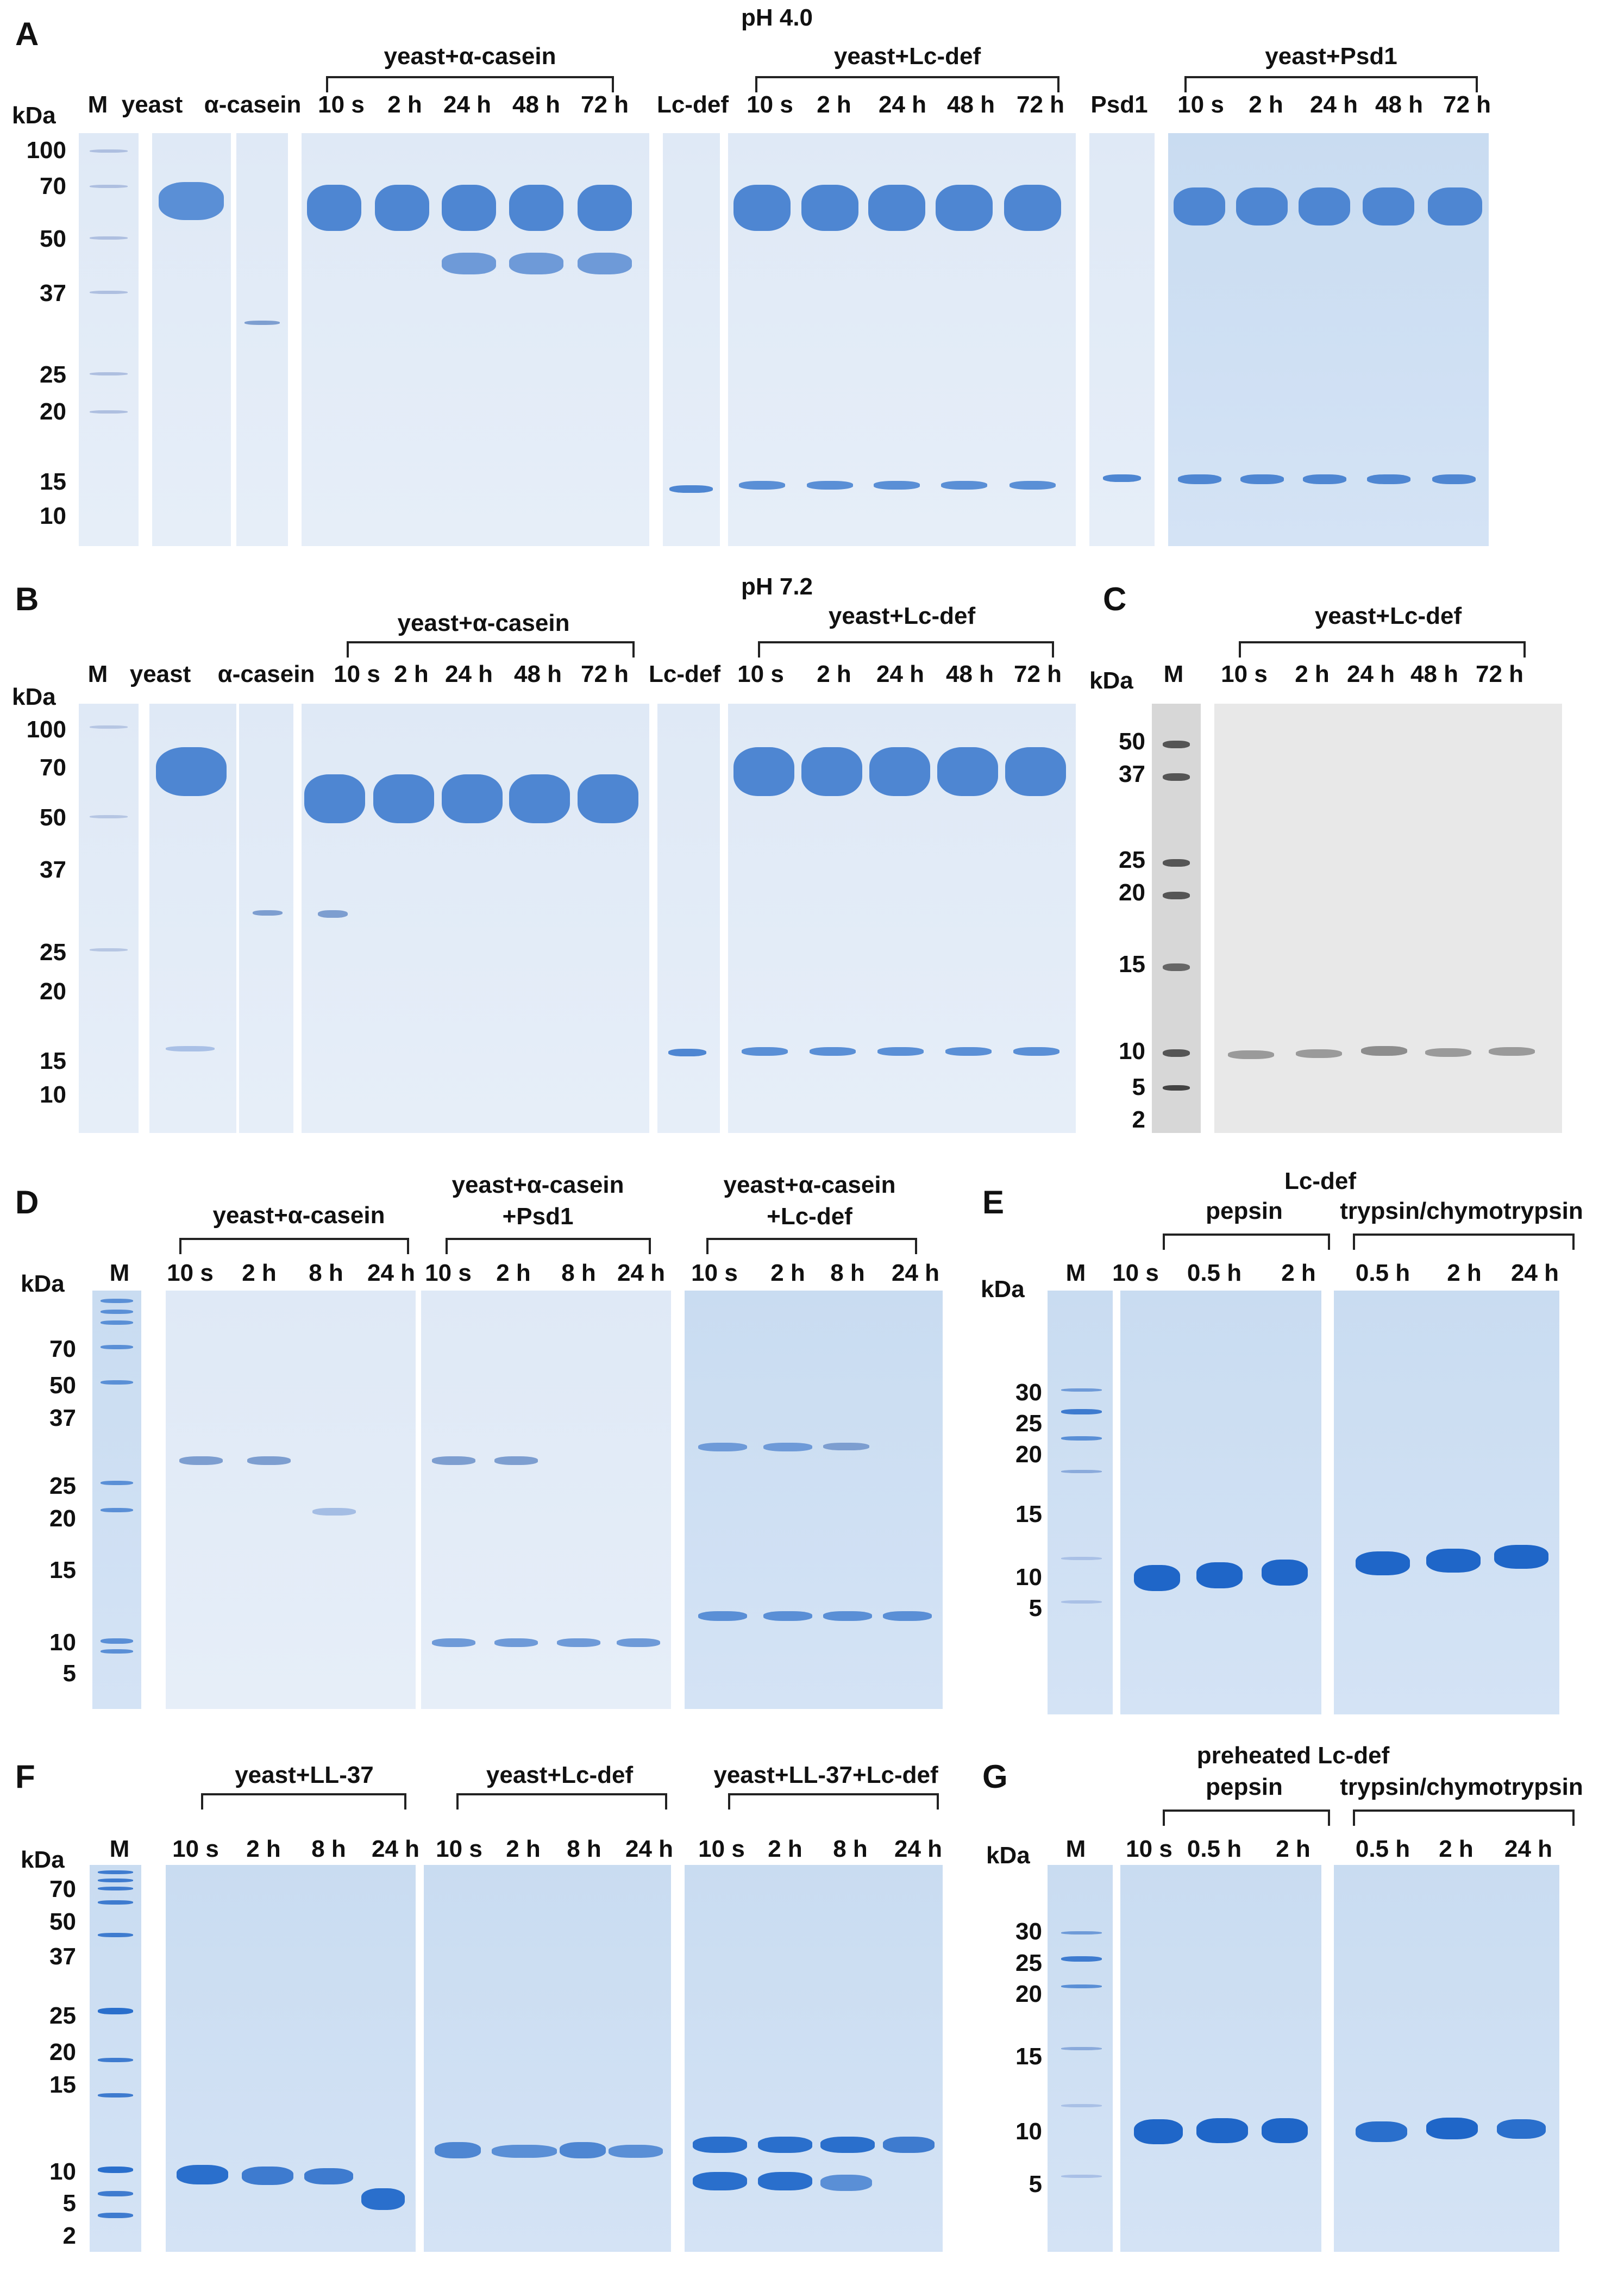  I want to click on gel-casein, so click(262, 339).